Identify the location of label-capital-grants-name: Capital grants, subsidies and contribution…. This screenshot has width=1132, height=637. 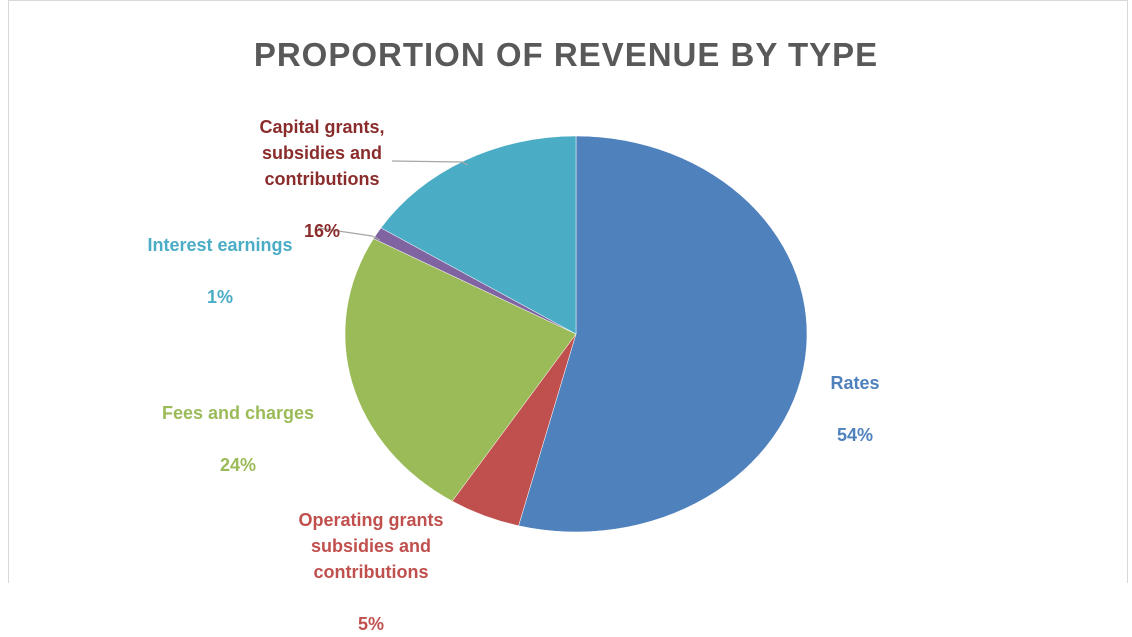
(322, 153).